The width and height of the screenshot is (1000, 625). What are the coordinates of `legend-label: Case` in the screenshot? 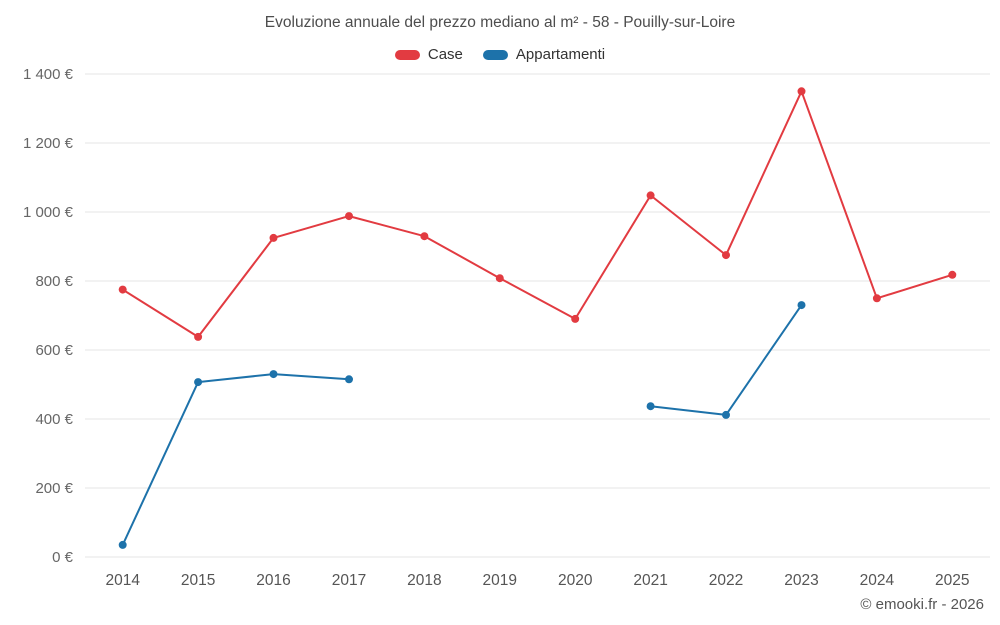 It's located at (445, 54).